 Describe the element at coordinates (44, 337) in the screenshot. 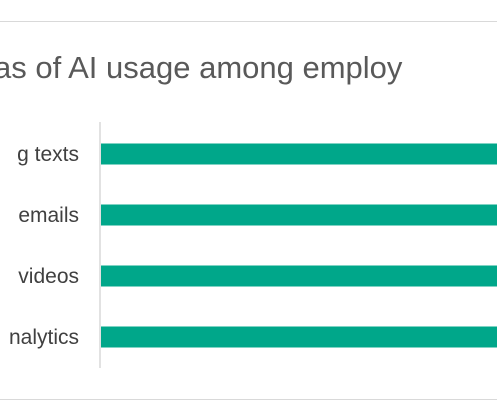

I see `category-label-4: nalytics` at that location.